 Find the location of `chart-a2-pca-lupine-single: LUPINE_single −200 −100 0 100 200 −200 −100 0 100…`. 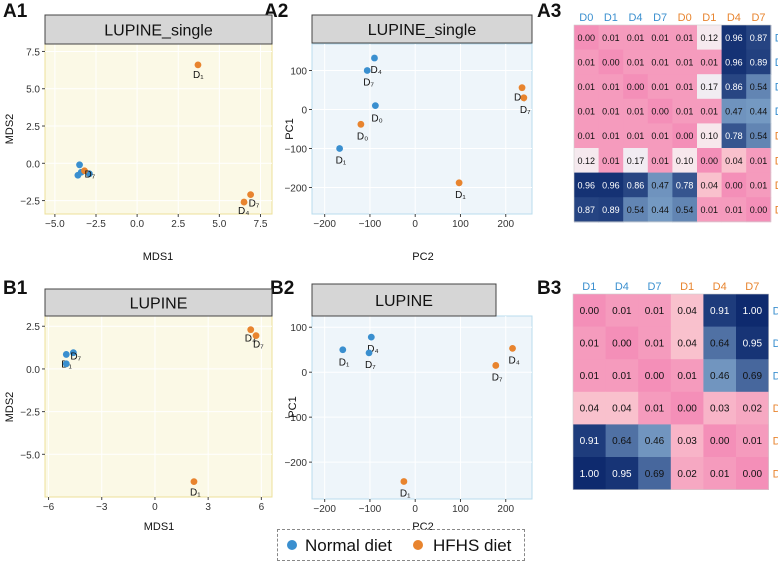

chart-a2-pca-lupine-single: LUPINE_single −200 −100 0 100 200 −200 −100 0 100… is located at coordinates (408, 138).